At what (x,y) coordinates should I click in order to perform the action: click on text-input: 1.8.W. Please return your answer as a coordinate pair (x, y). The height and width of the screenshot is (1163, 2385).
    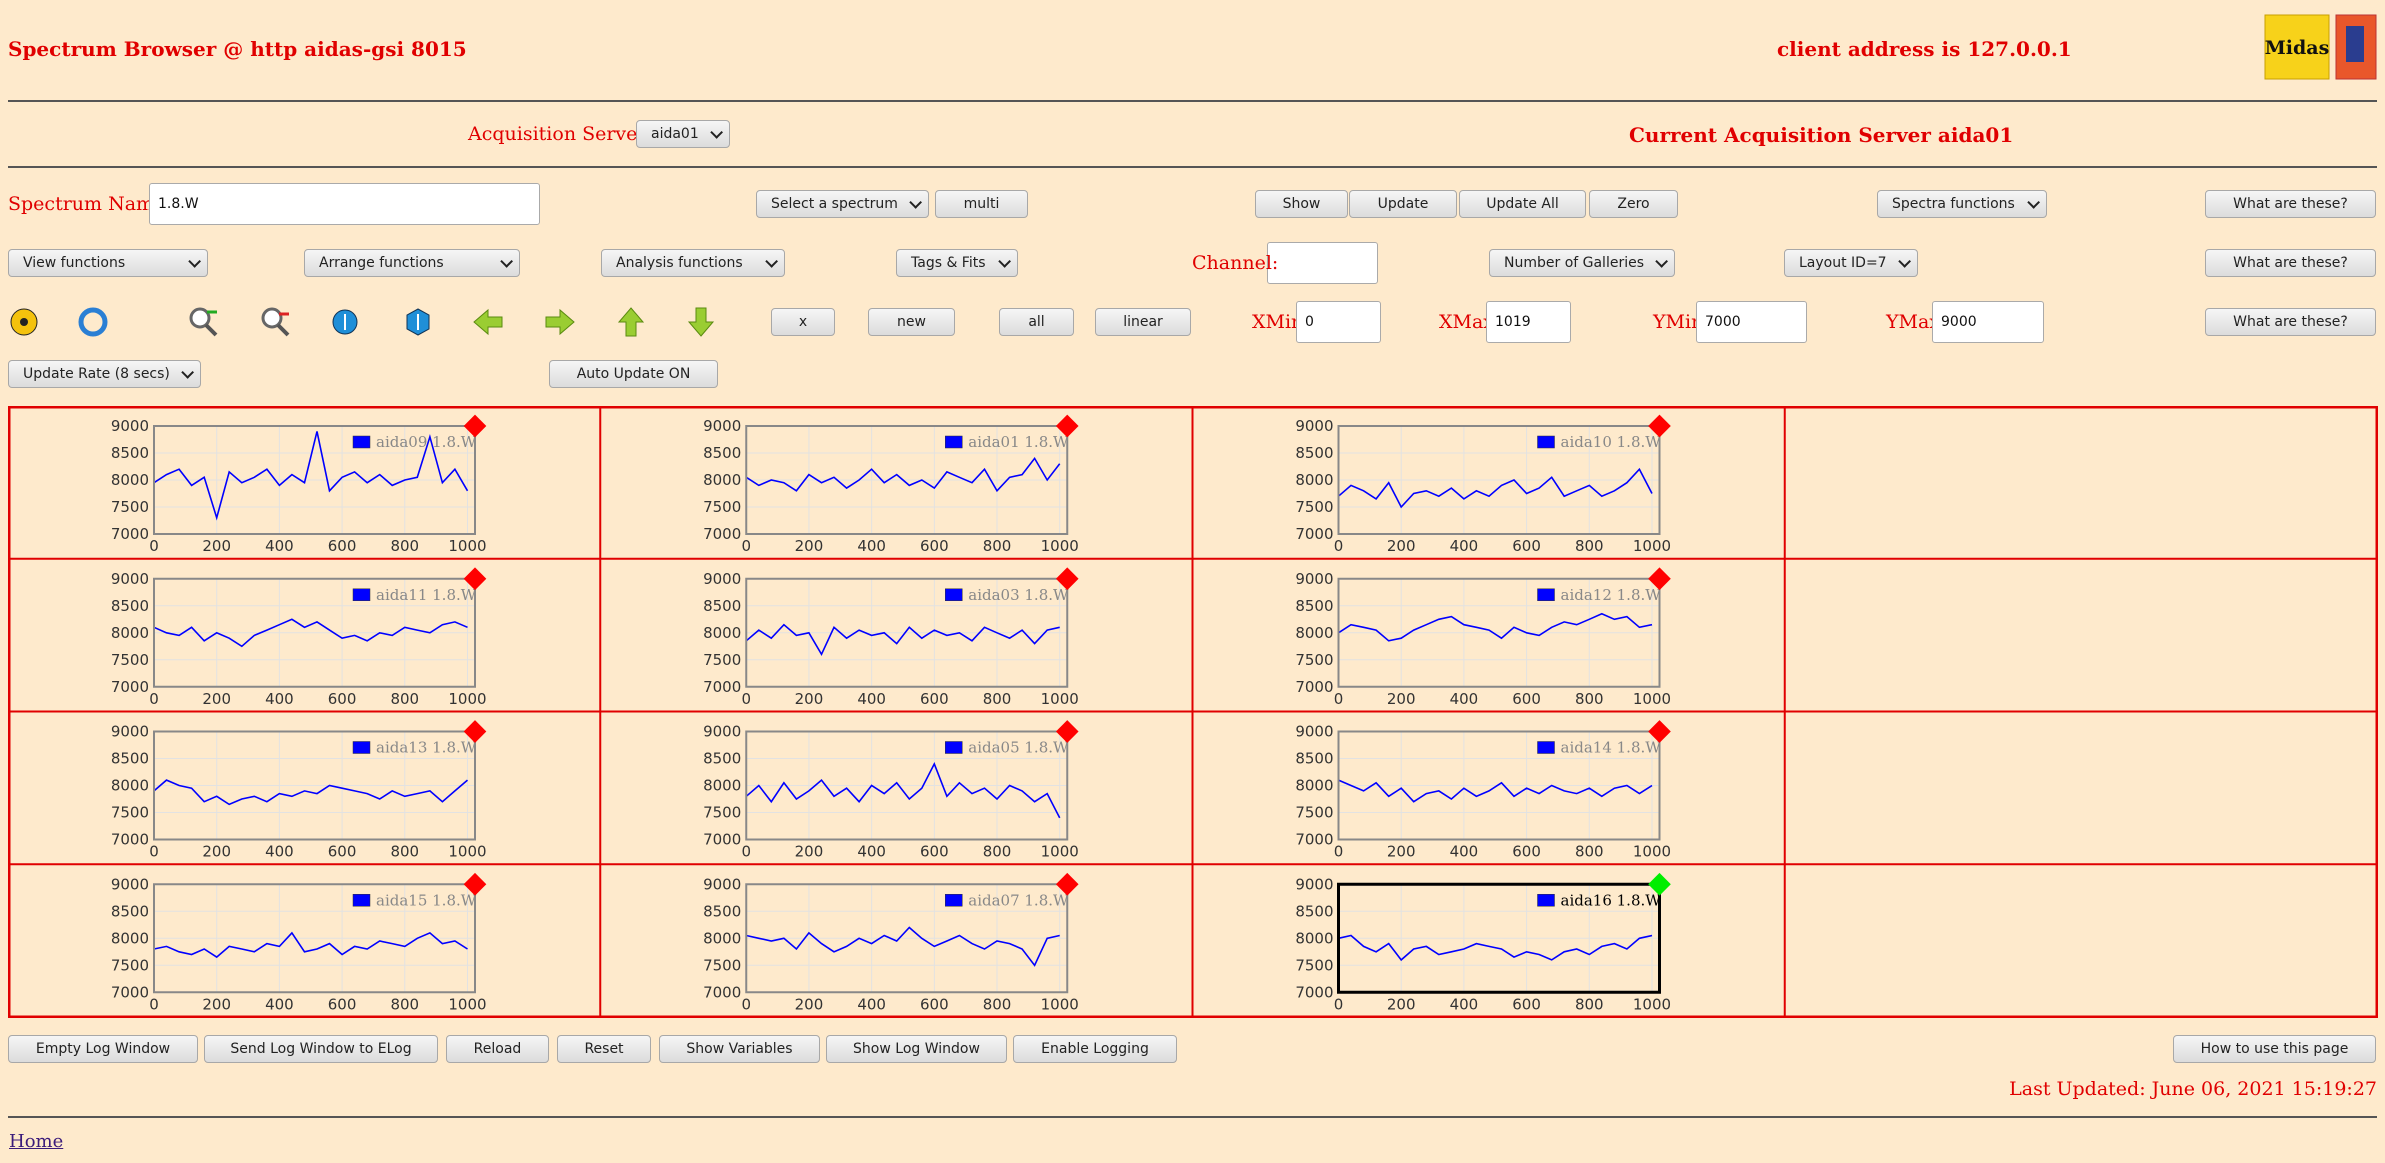
    Looking at the image, I should click on (344, 204).